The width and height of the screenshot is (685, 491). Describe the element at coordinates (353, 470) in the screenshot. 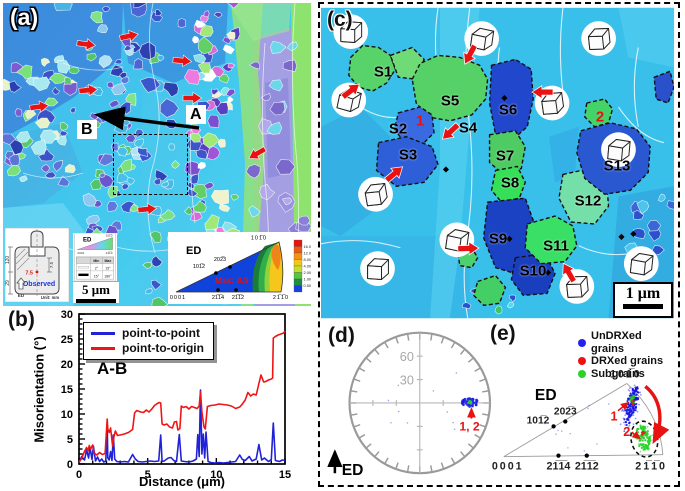

I see `ed-axis-label: ED` at that location.